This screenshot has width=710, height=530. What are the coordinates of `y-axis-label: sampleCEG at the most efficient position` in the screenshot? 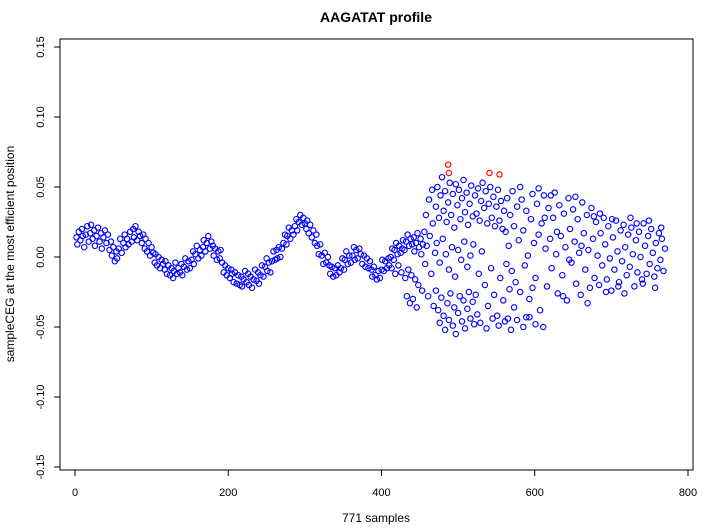 It's located at (10, 254).